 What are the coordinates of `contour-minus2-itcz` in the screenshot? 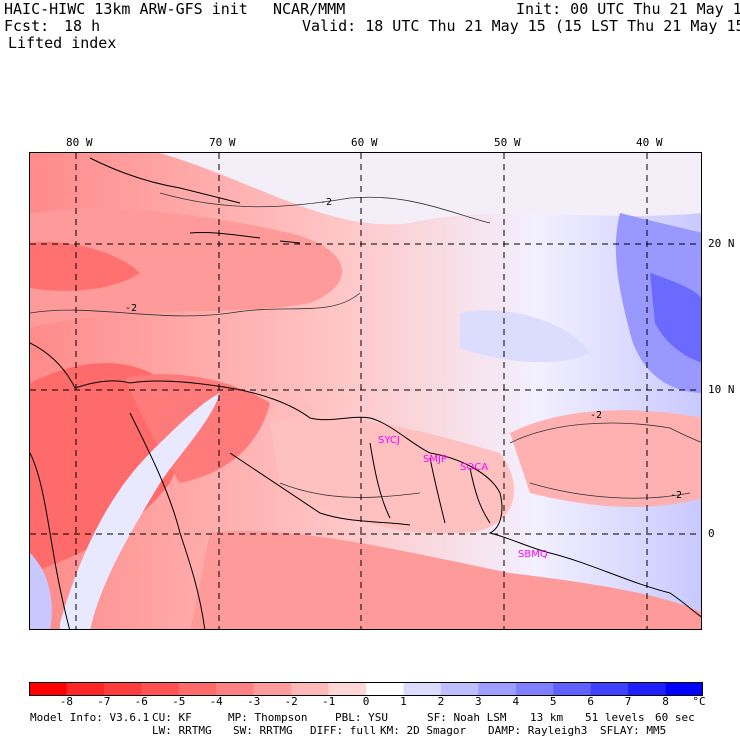 It's located at (605, 433).